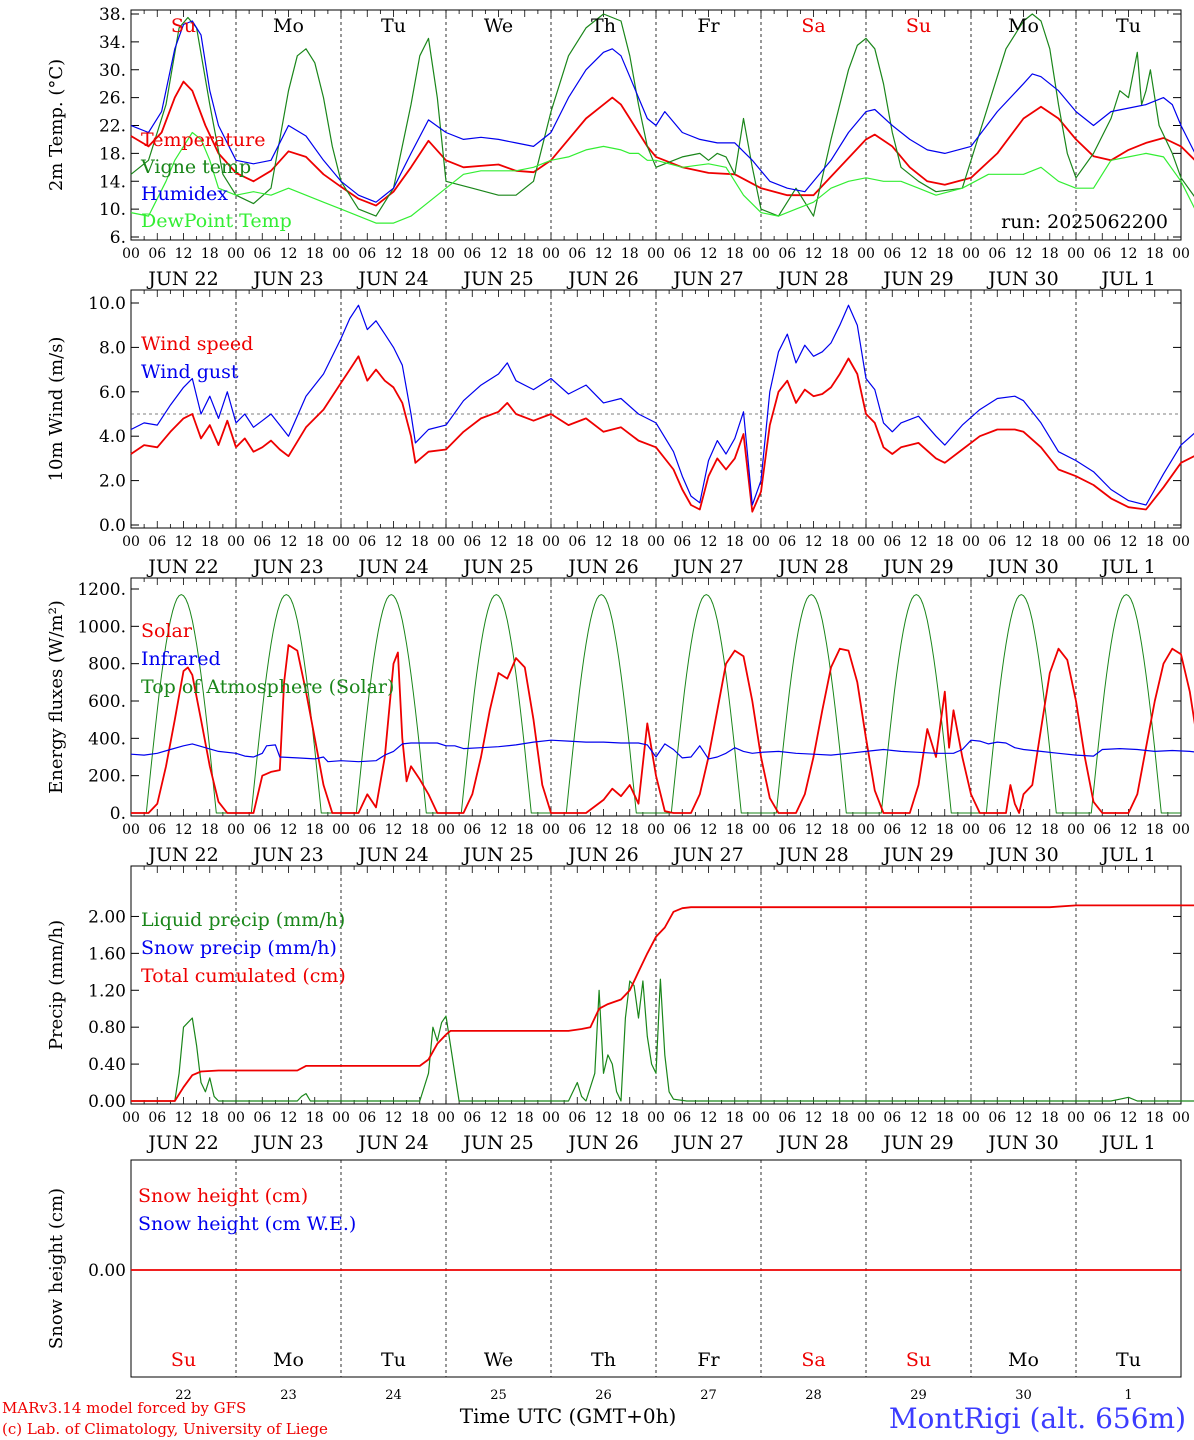  What do you see at coordinates (203, 140) in the screenshot?
I see `legend-entry: Temperature` at bounding box center [203, 140].